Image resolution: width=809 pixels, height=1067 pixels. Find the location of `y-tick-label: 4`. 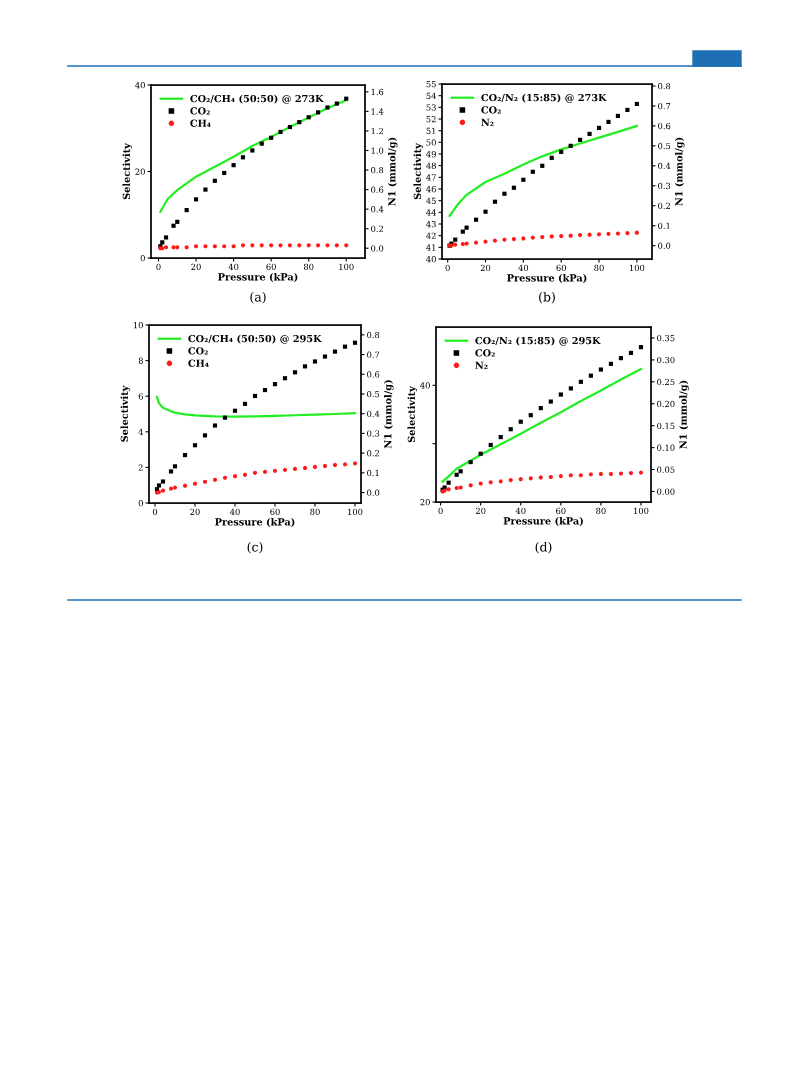

y-tick-label: 4 is located at coordinates (141, 431).